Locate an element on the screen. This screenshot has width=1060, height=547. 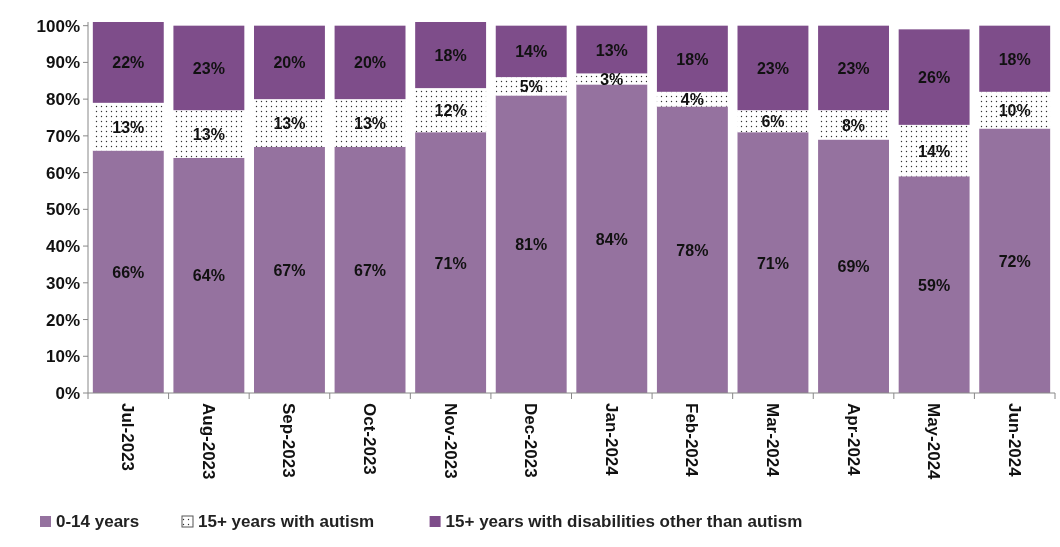
data-label: 66% is located at coordinates (128, 272).